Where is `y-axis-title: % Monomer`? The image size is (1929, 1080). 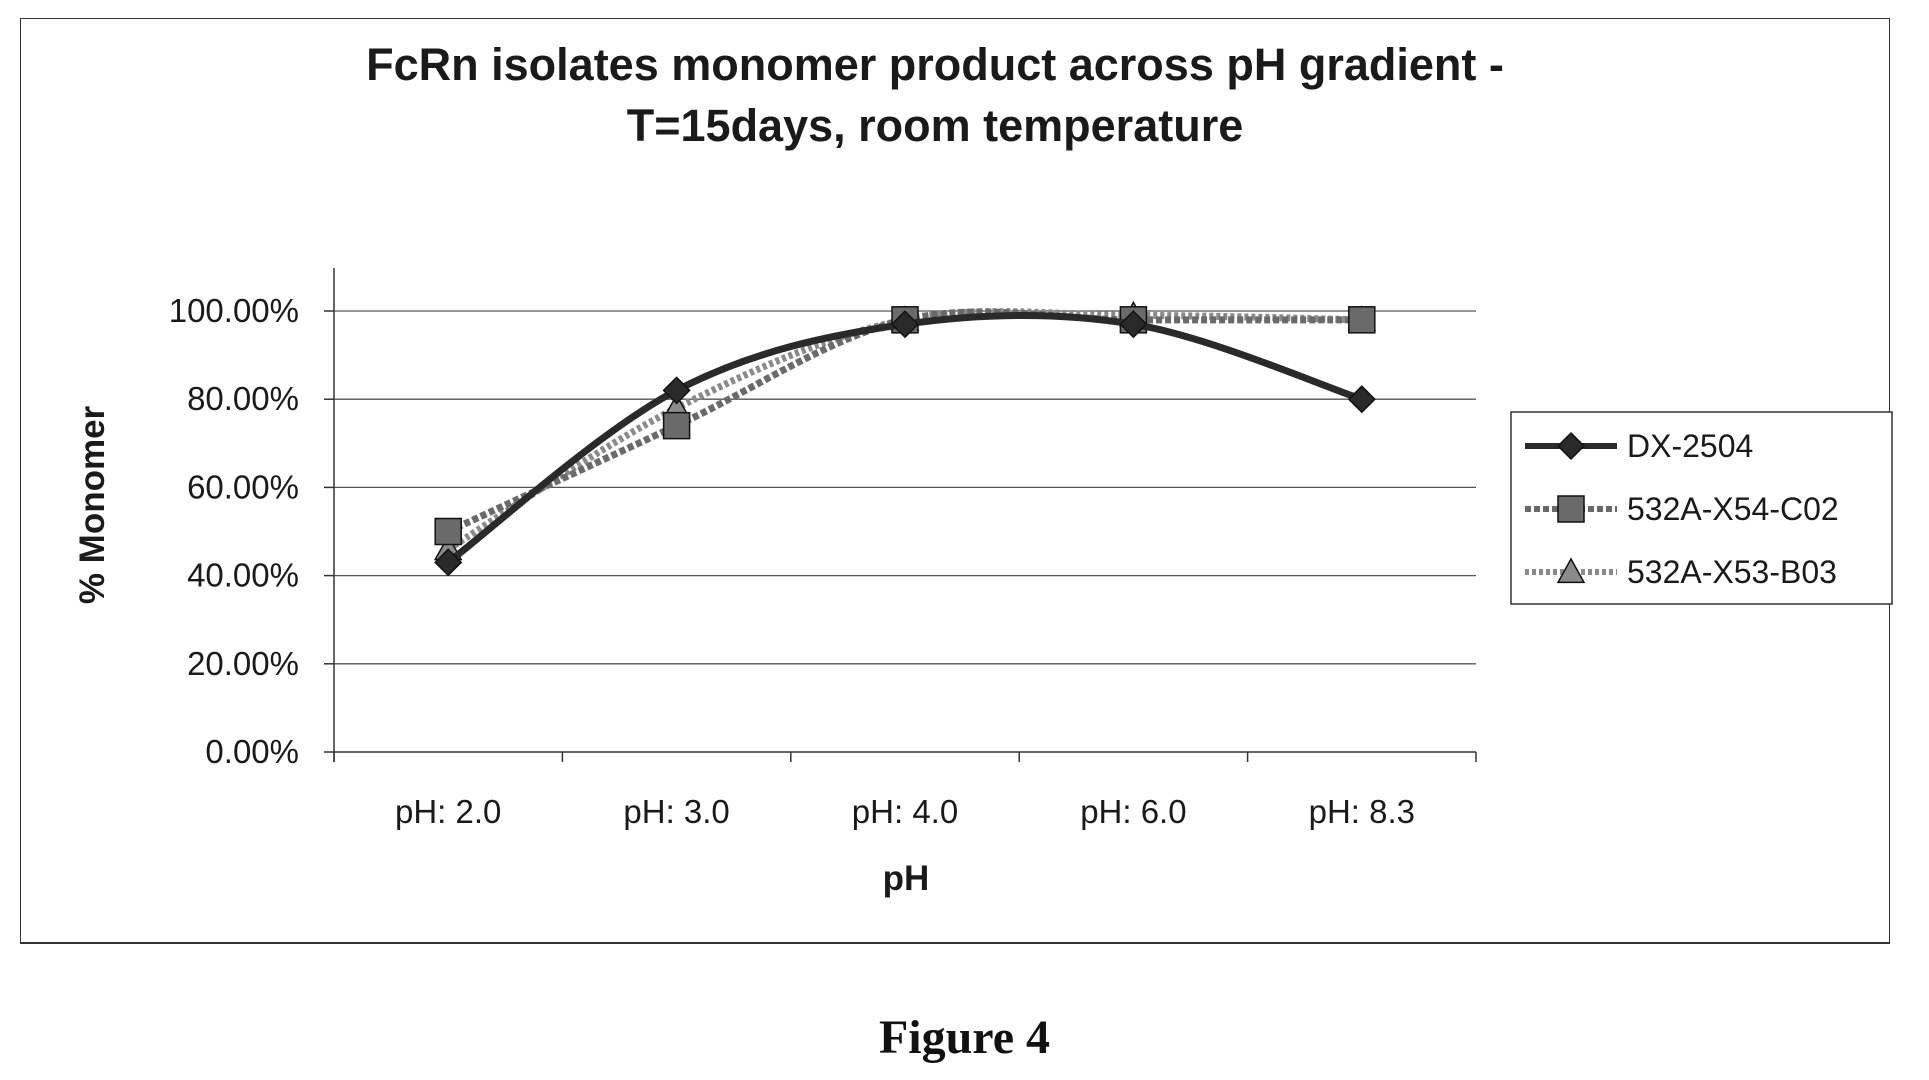 y-axis-title: % Monomer is located at coordinates (92, 504).